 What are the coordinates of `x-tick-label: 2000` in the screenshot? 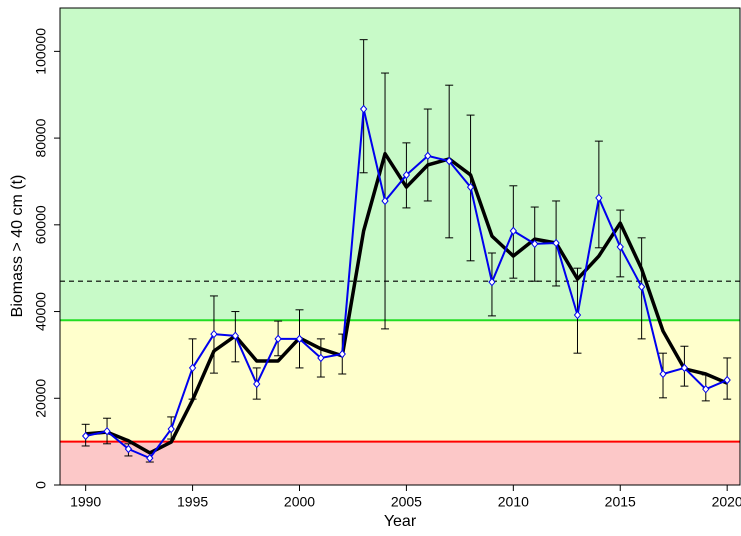 It's located at (299, 502).